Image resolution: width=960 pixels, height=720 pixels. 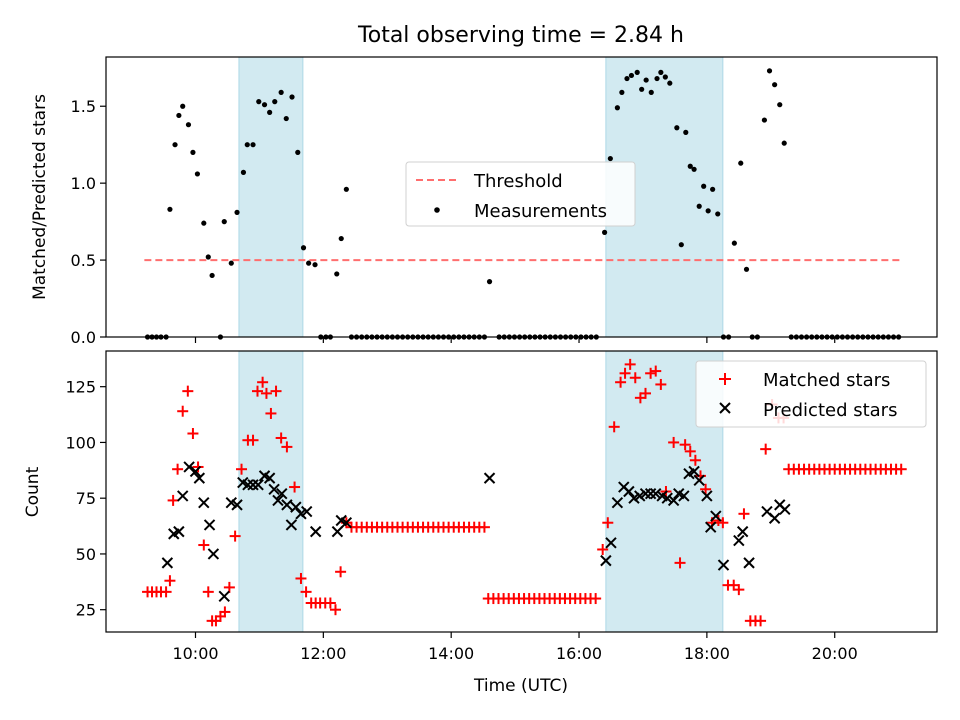 What do you see at coordinates (323, 653) in the screenshot?
I see `x-tick-label: 12:00` at bounding box center [323, 653].